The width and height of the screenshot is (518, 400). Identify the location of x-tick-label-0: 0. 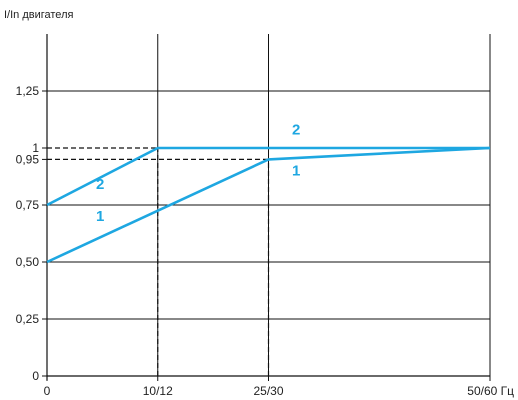
(47, 391).